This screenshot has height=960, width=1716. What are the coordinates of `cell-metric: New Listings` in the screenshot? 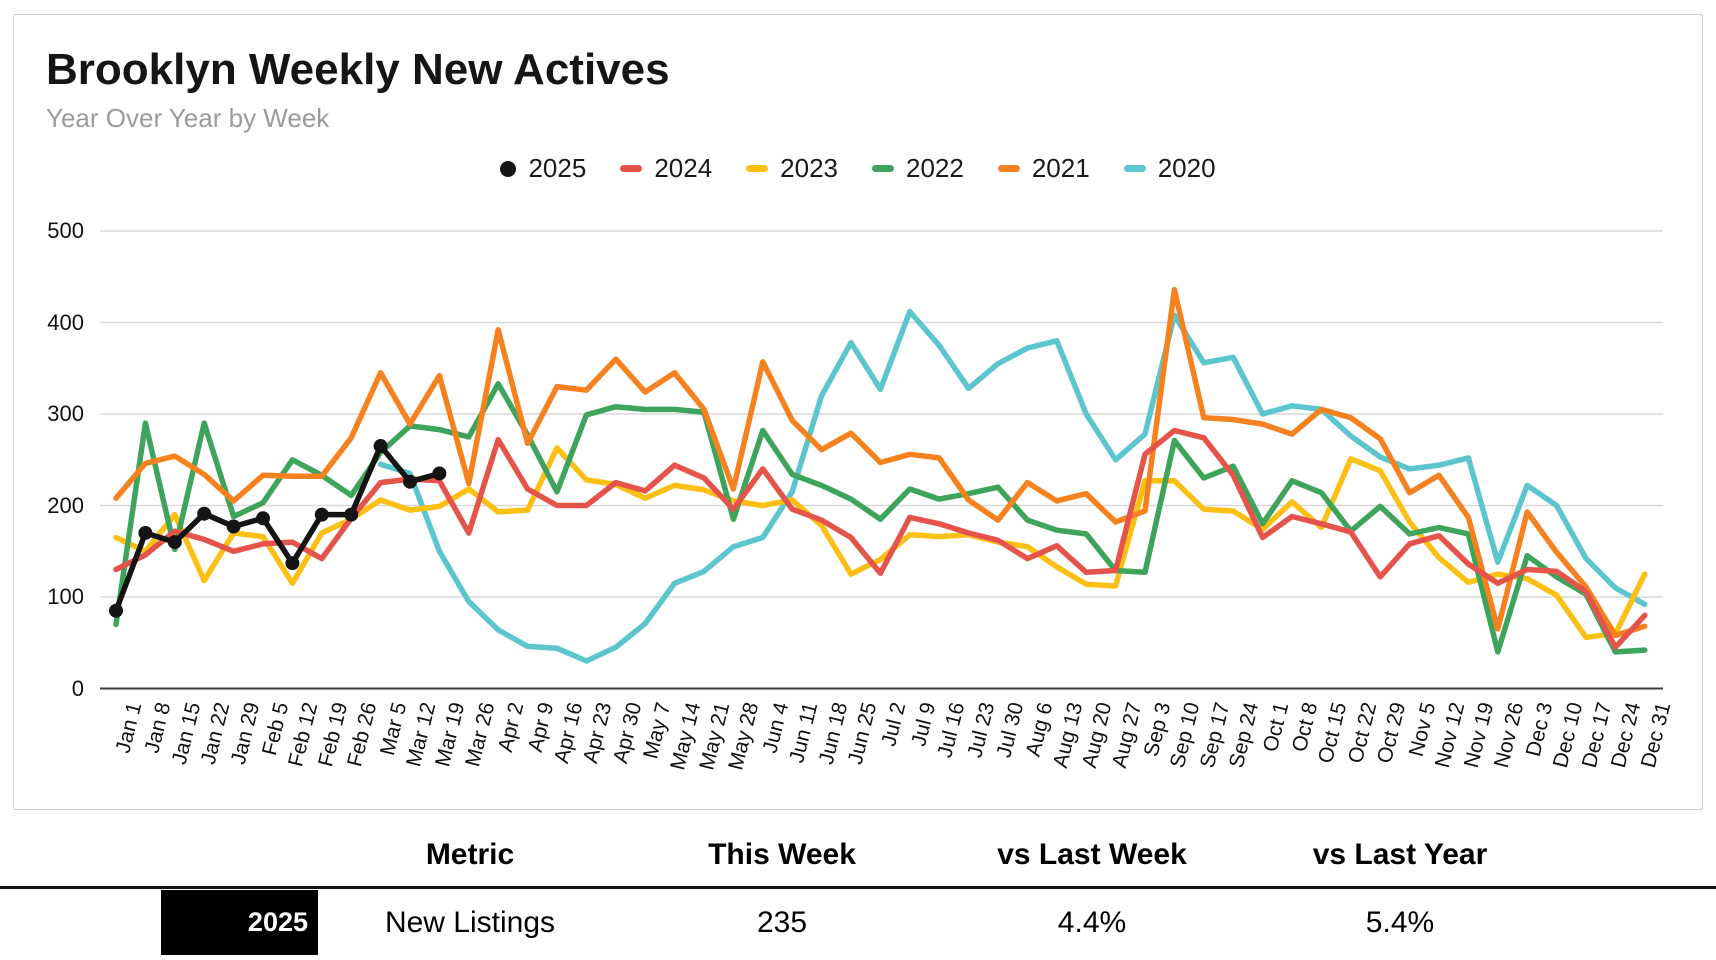 It's located at (470, 922).